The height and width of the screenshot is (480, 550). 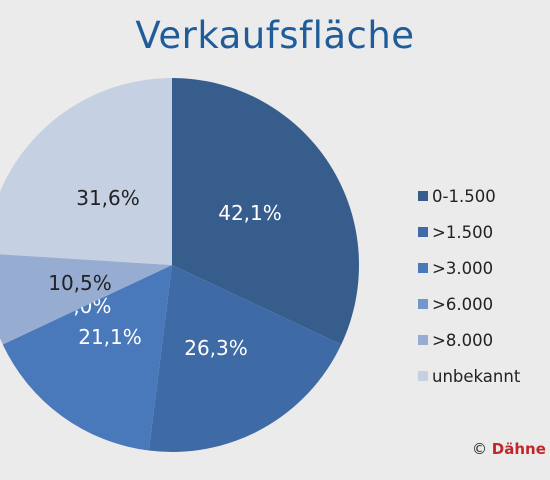 I want to click on legend-label: >8.000, so click(x=463, y=340).